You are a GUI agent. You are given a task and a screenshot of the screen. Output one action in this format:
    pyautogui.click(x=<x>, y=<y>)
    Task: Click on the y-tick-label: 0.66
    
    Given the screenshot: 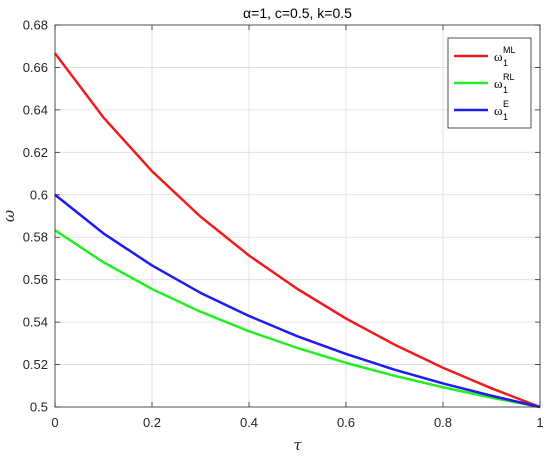 What is the action you would take?
    pyautogui.click(x=35, y=67)
    